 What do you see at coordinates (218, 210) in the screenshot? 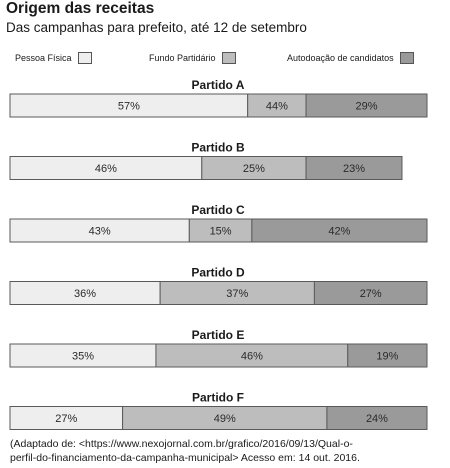
I see `category-label: Partido C` at bounding box center [218, 210].